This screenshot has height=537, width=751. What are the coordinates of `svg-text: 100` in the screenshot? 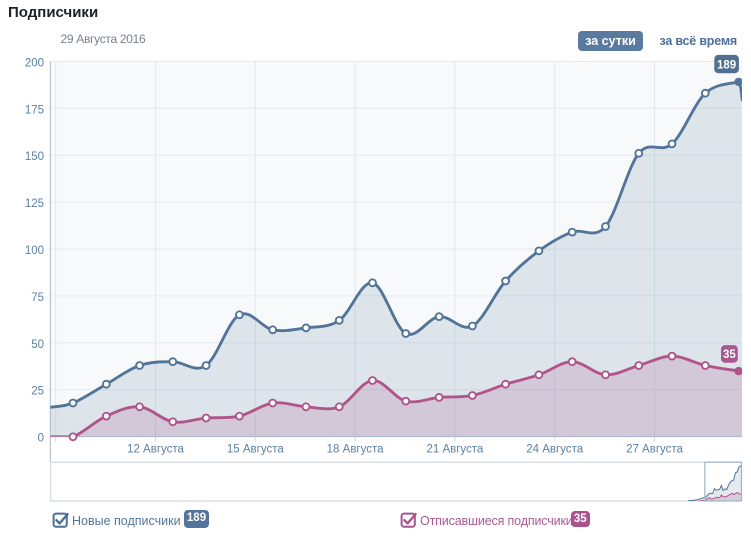 It's located at (34, 251).